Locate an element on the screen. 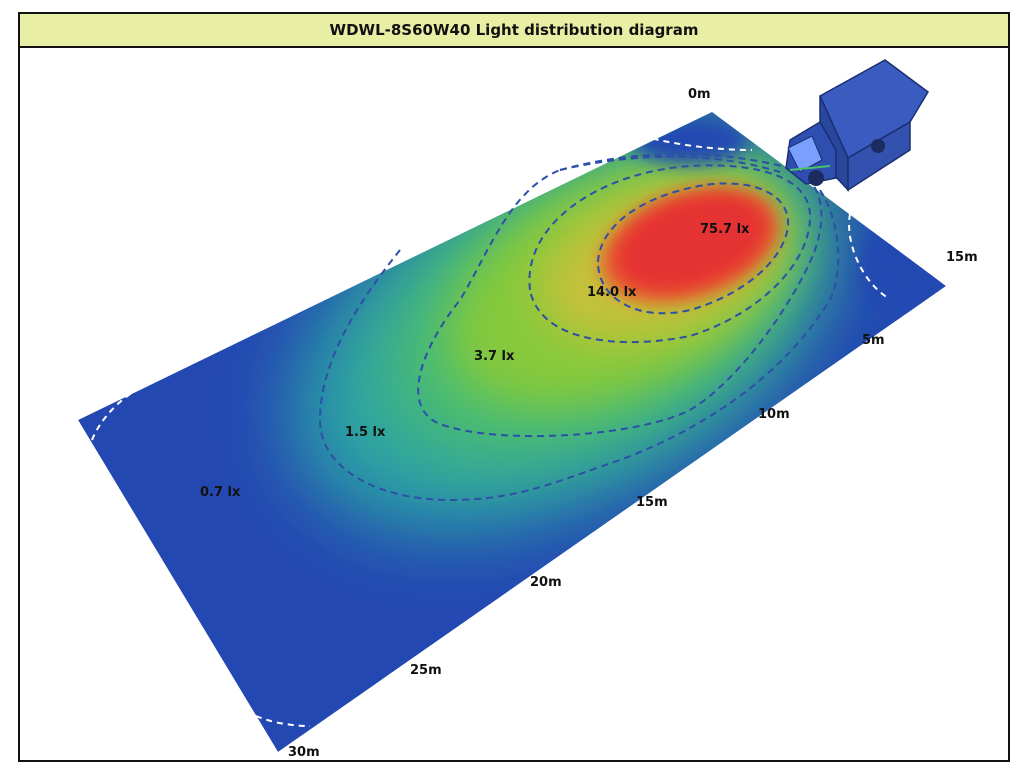  width-label-15m: 15m is located at coordinates (962, 257).